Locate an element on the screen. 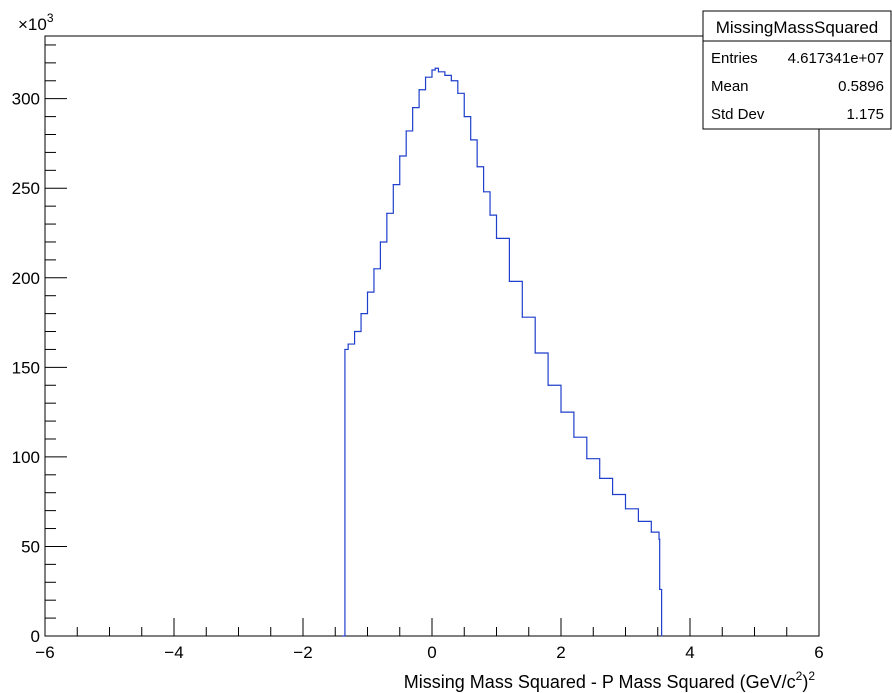 The width and height of the screenshot is (892, 693). stats-box-frame is located at coordinates (797, 70).